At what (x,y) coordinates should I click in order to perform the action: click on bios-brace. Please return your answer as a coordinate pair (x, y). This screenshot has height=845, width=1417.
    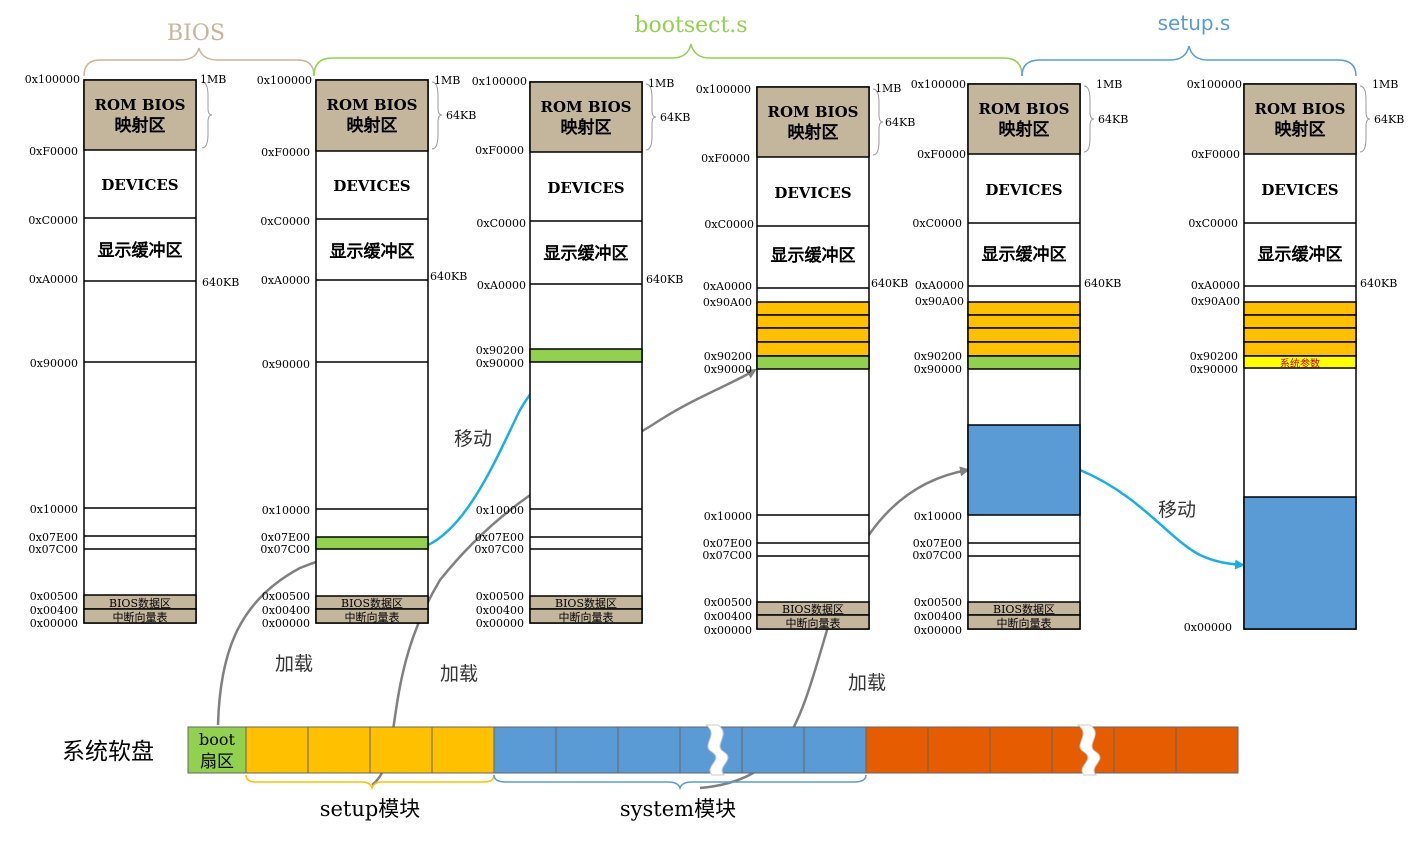
    Looking at the image, I should click on (199, 62).